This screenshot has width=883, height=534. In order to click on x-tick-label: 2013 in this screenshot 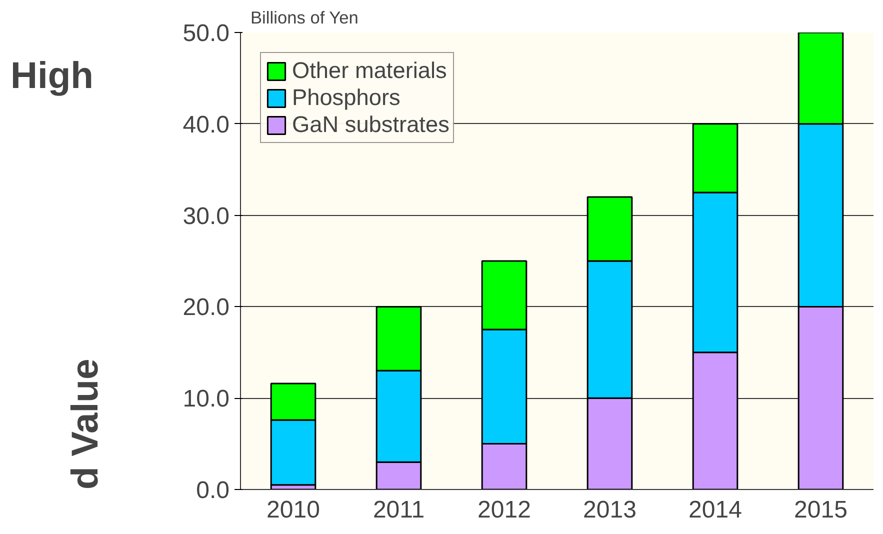, I will do `click(609, 510)`.